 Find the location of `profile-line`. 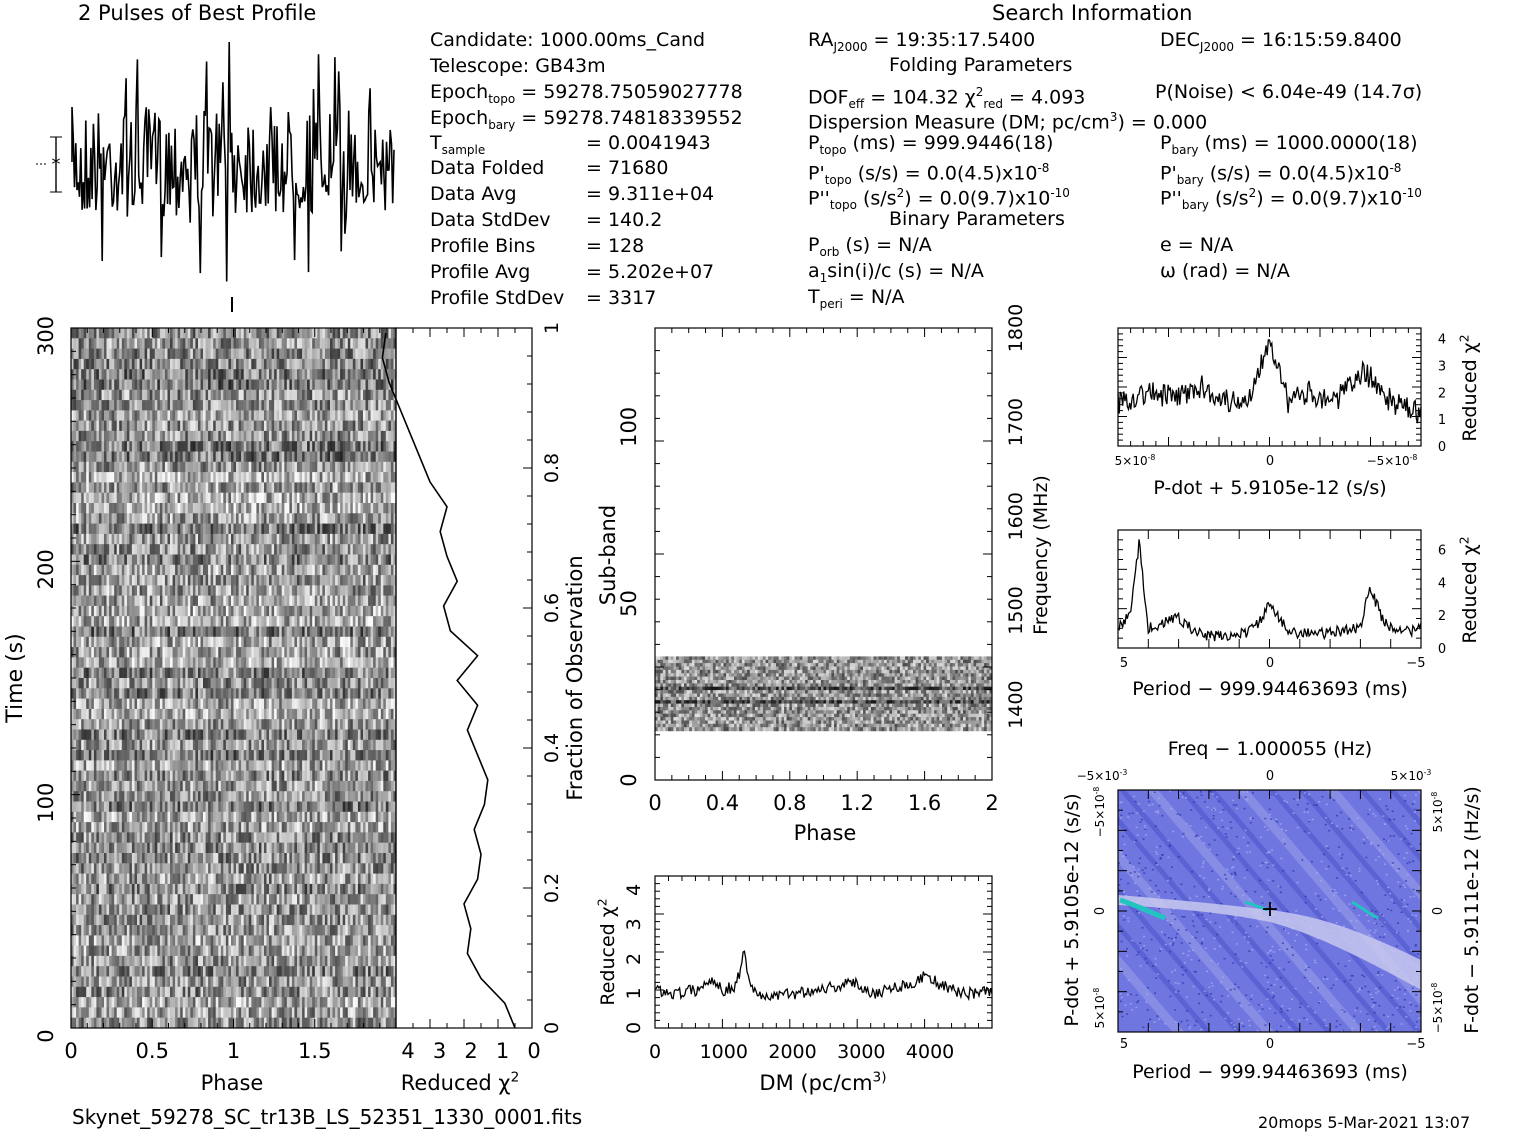

profile-line is located at coordinates (233, 162).